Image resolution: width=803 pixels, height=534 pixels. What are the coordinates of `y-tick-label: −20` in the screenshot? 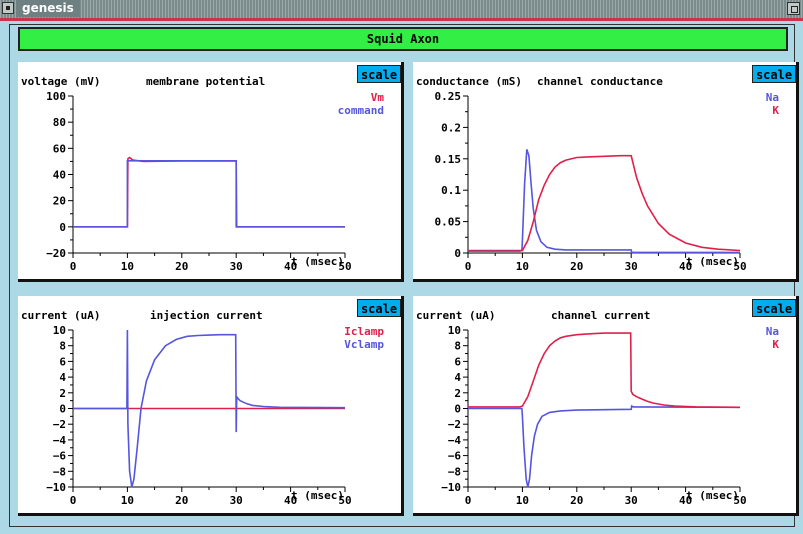 It's located at (56, 253).